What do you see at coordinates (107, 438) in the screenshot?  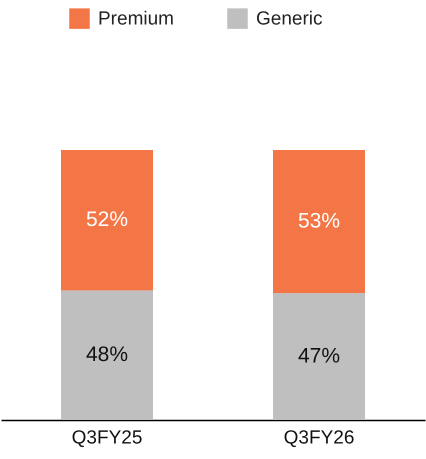 I see `x-tick-label: Q3FY25` at bounding box center [107, 438].